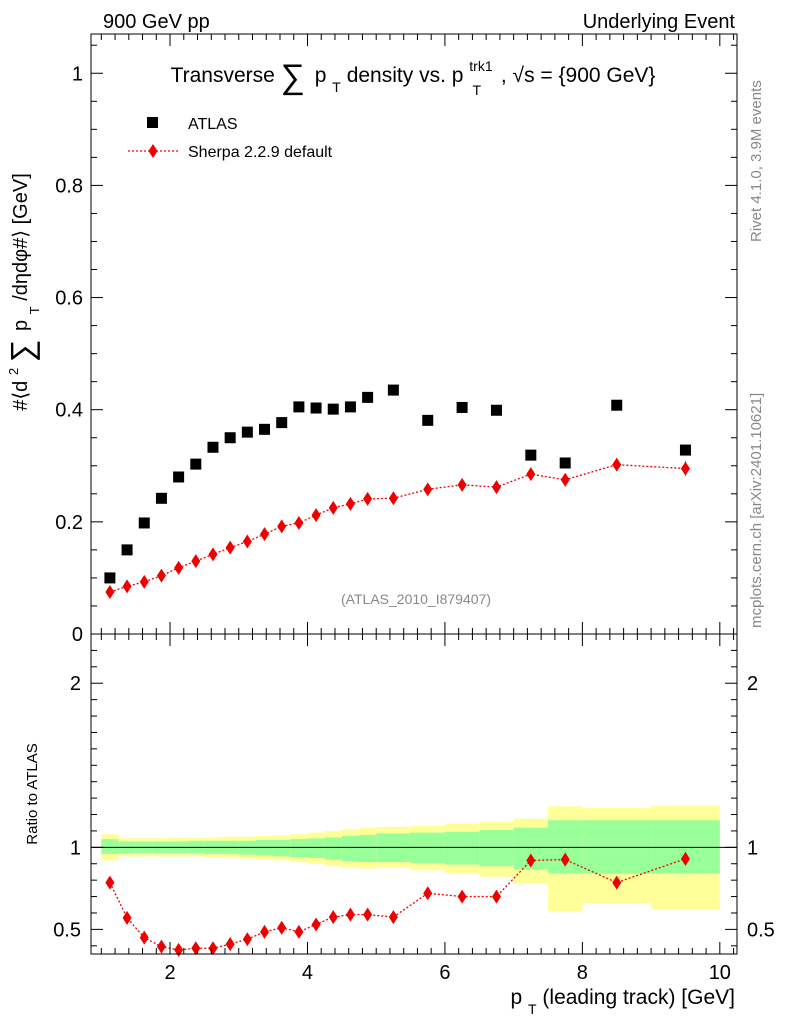  What do you see at coordinates (638, 997) in the screenshot?
I see `xlabel-rest: (leading track) [GeV]` at bounding box center [638, 997].